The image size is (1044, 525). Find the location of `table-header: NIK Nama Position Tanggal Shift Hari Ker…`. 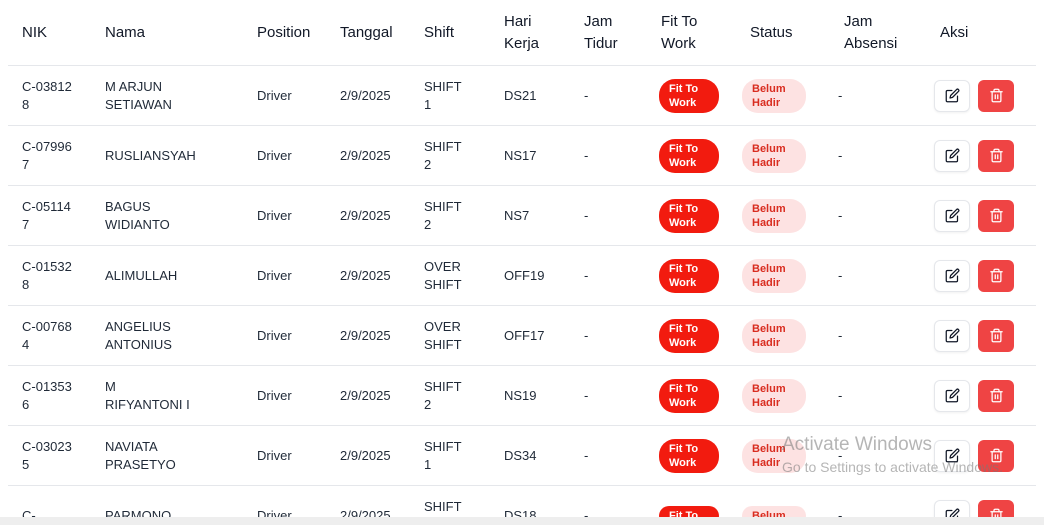

table-header: NIK Nama Position Tanggal Shift Hari Ker… is located at coordinates (522, 33).